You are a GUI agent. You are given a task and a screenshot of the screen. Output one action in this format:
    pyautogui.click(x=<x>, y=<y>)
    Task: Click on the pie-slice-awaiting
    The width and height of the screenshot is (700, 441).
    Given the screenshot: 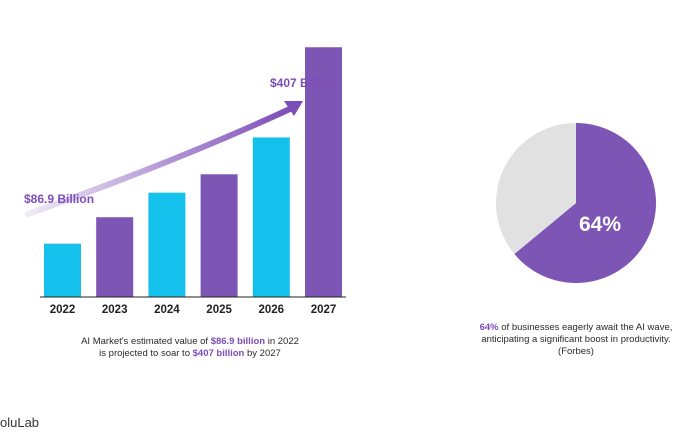 What is the action you would take?
    pyautogui.click(x=585, y=203)
    